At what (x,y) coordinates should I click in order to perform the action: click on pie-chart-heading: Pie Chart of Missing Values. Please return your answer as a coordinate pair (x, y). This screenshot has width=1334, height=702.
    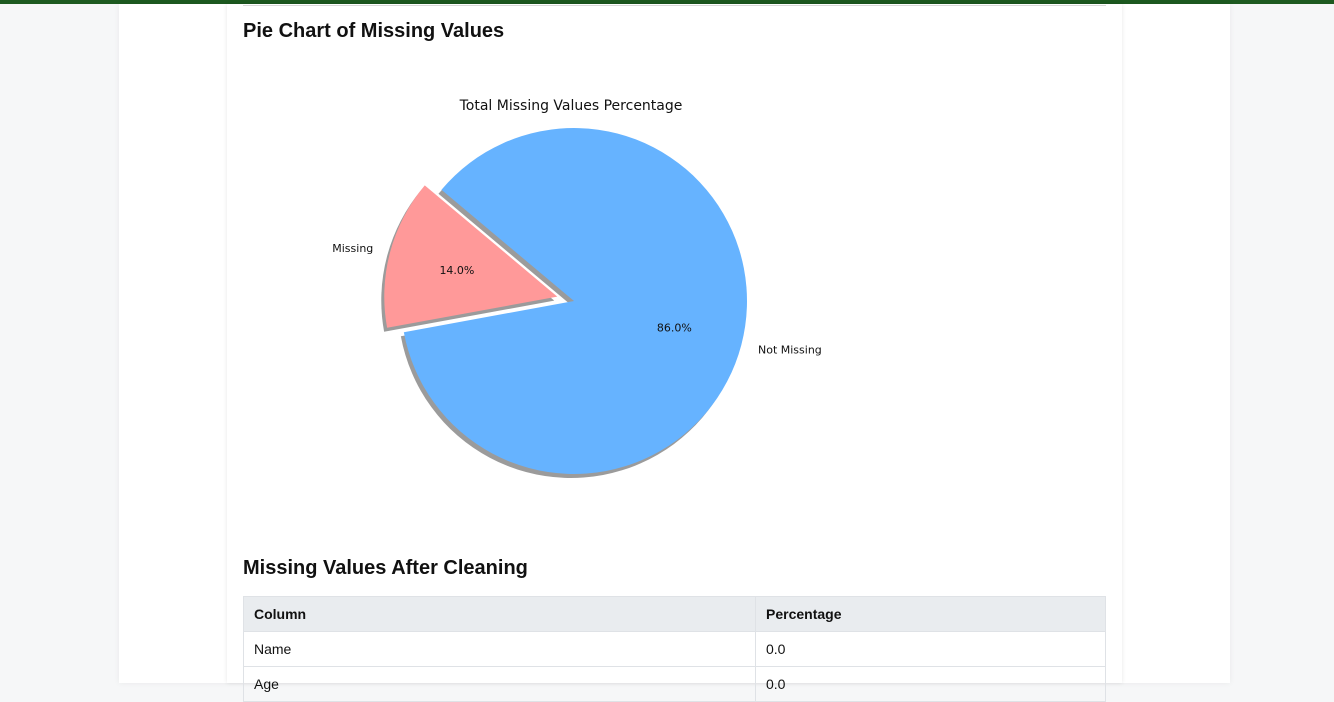
    Looking at the image, I should click on (374, 31).